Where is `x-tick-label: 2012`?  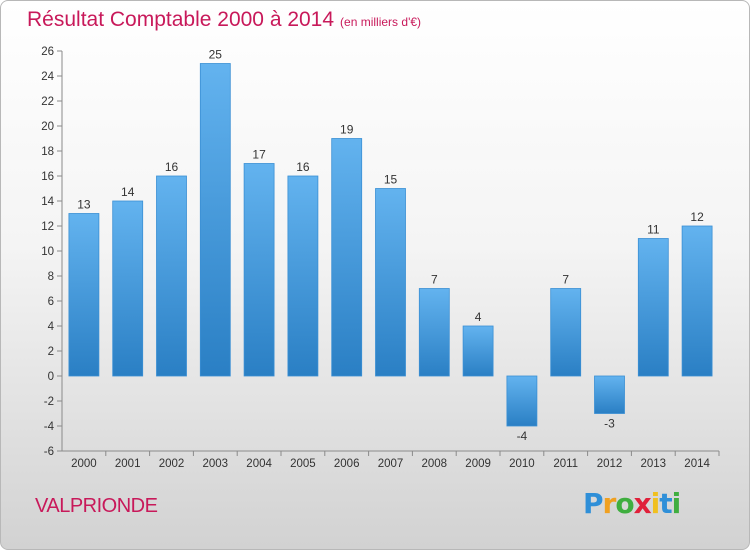 x-tick-label: 2012 is located at coordinates (610, 464).